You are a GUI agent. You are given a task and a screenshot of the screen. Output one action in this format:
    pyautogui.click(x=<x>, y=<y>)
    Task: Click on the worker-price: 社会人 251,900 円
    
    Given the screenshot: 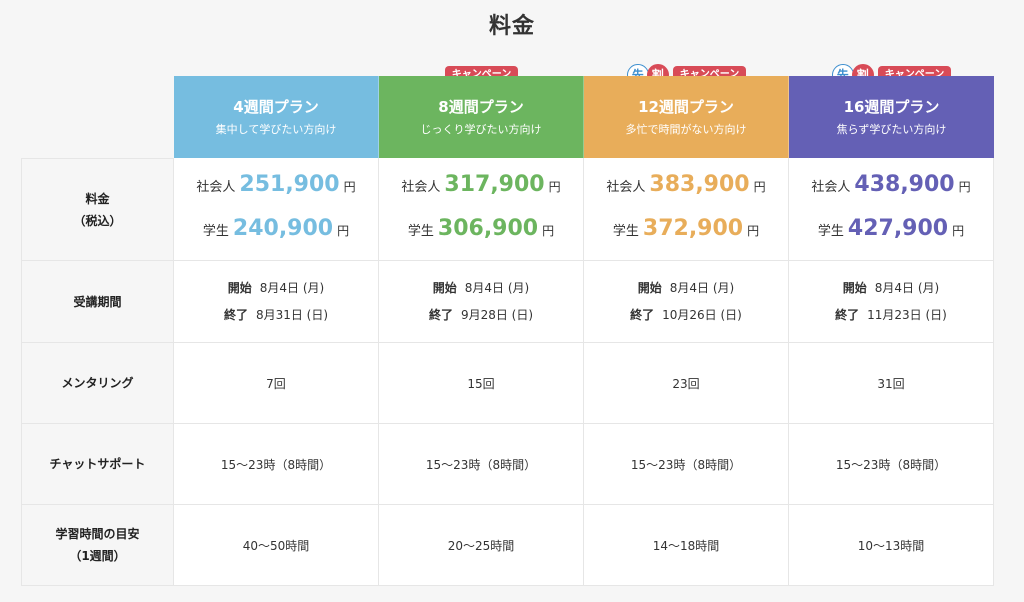 What is the action you would take?
    pyautogui.click(x=275, y=187)
    